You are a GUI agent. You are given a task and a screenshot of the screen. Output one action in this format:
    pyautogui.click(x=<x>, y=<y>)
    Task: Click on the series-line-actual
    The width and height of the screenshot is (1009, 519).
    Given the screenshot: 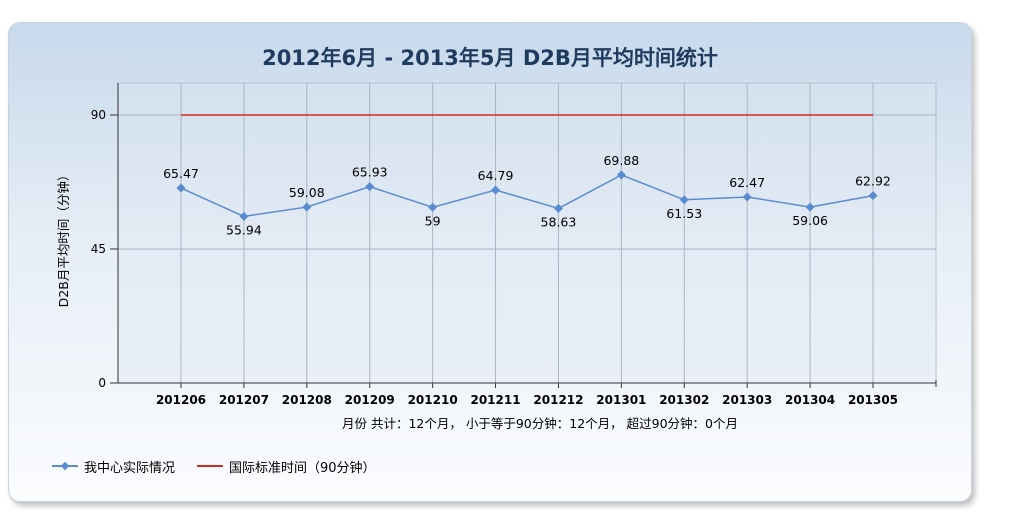 What is the action you would take?
    pyautogui.click(x=527, y=196)
    